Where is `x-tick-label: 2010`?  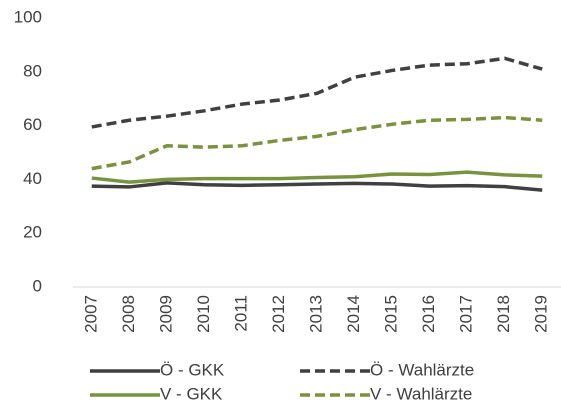
x-tick-label: 2010 is located at coordinates (203, 314).